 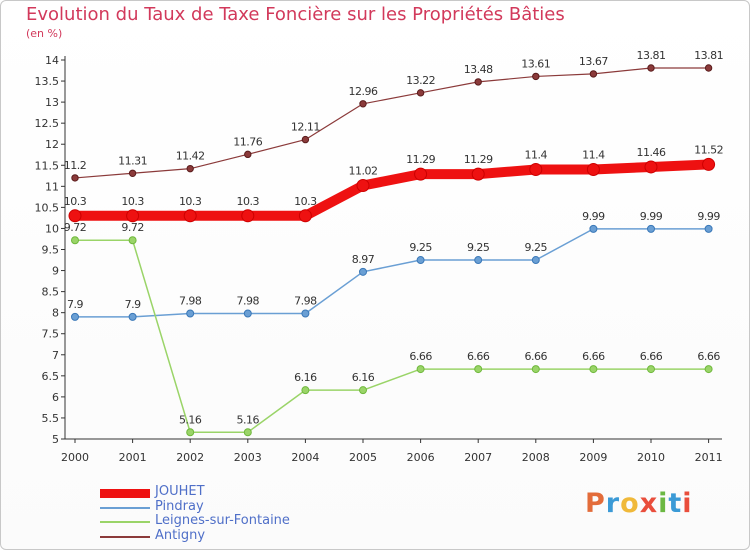 What do you see at coordinates (133, 457) in the screenshot?
I see `x-tick-label: 2001` at bounding box center [133, 457].